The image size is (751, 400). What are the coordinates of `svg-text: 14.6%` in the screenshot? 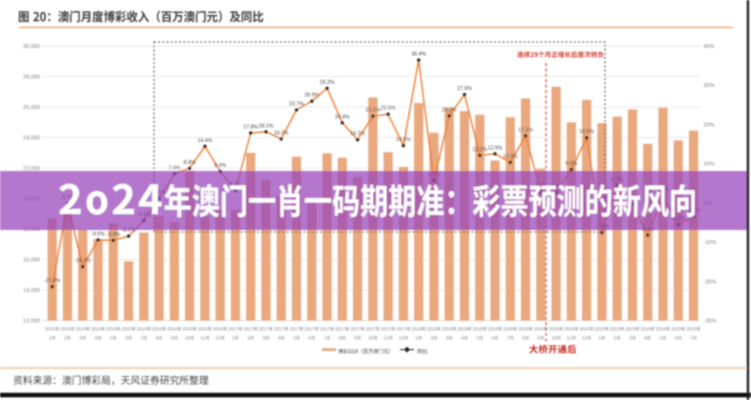 It's located at (403, 140).